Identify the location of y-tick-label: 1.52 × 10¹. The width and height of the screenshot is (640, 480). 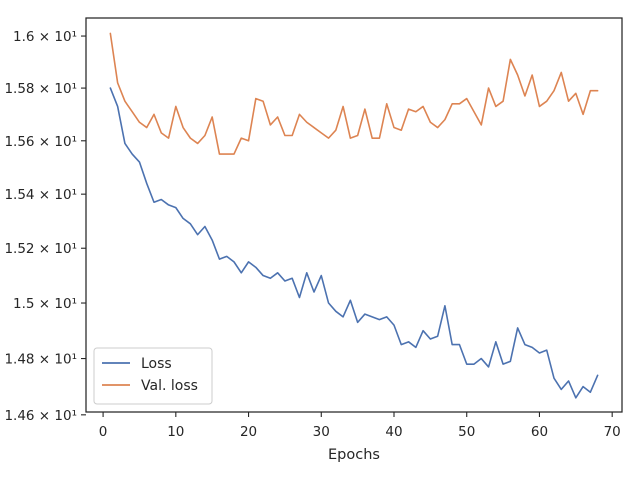
(40, 249).